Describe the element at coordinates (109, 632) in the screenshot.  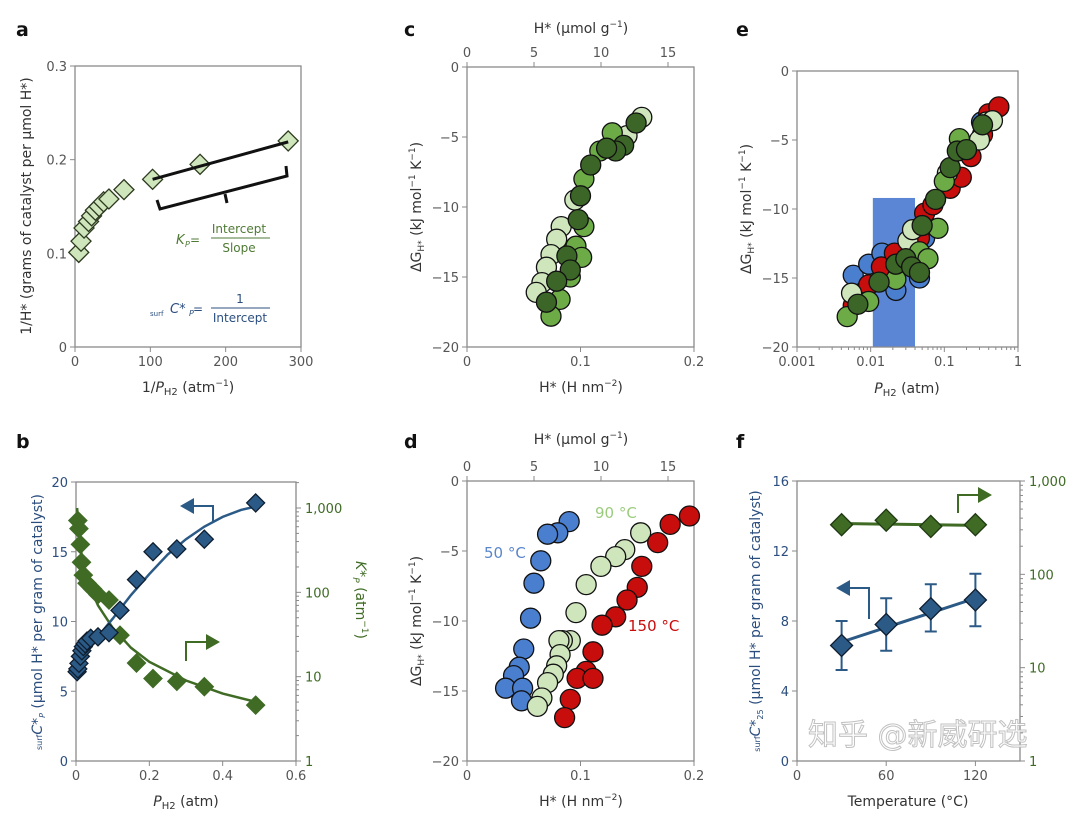
I see `b-capacity-point` at that location.